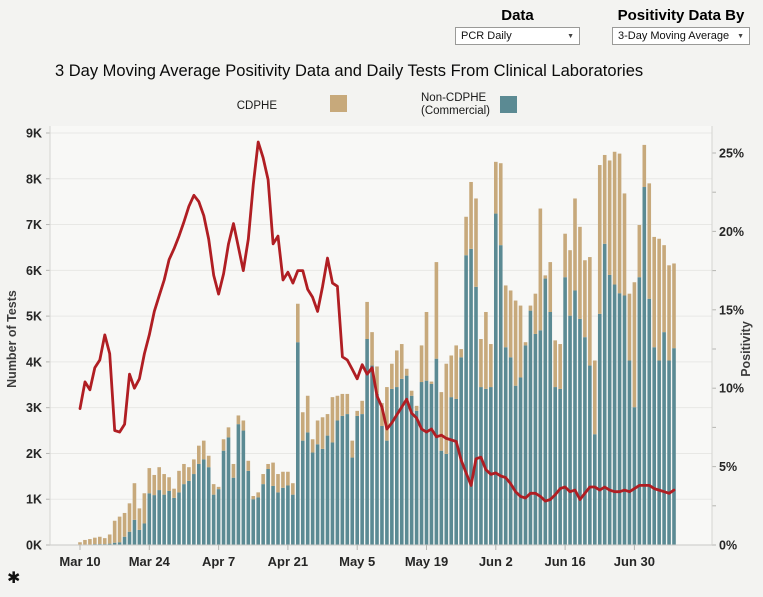 This screenshot has height=597, width=763. Describe the element at coordinates (338, 103) in the screenshot. I see `legend-swatch-cdphe` at that location.